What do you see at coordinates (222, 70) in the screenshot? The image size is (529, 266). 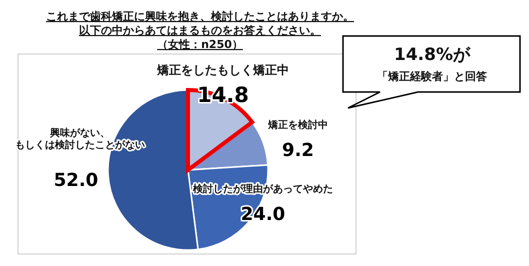 I see `slice-label: 矯正をしたもしく矯正中` at bounding box center [222, 70].